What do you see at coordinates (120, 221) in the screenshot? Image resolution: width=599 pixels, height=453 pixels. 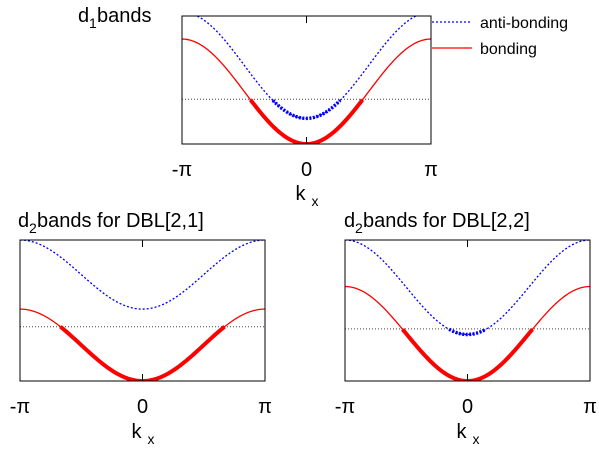 I see `panel-title-rest: bands for DBL[2,1]` at bounding box center [120, 221].